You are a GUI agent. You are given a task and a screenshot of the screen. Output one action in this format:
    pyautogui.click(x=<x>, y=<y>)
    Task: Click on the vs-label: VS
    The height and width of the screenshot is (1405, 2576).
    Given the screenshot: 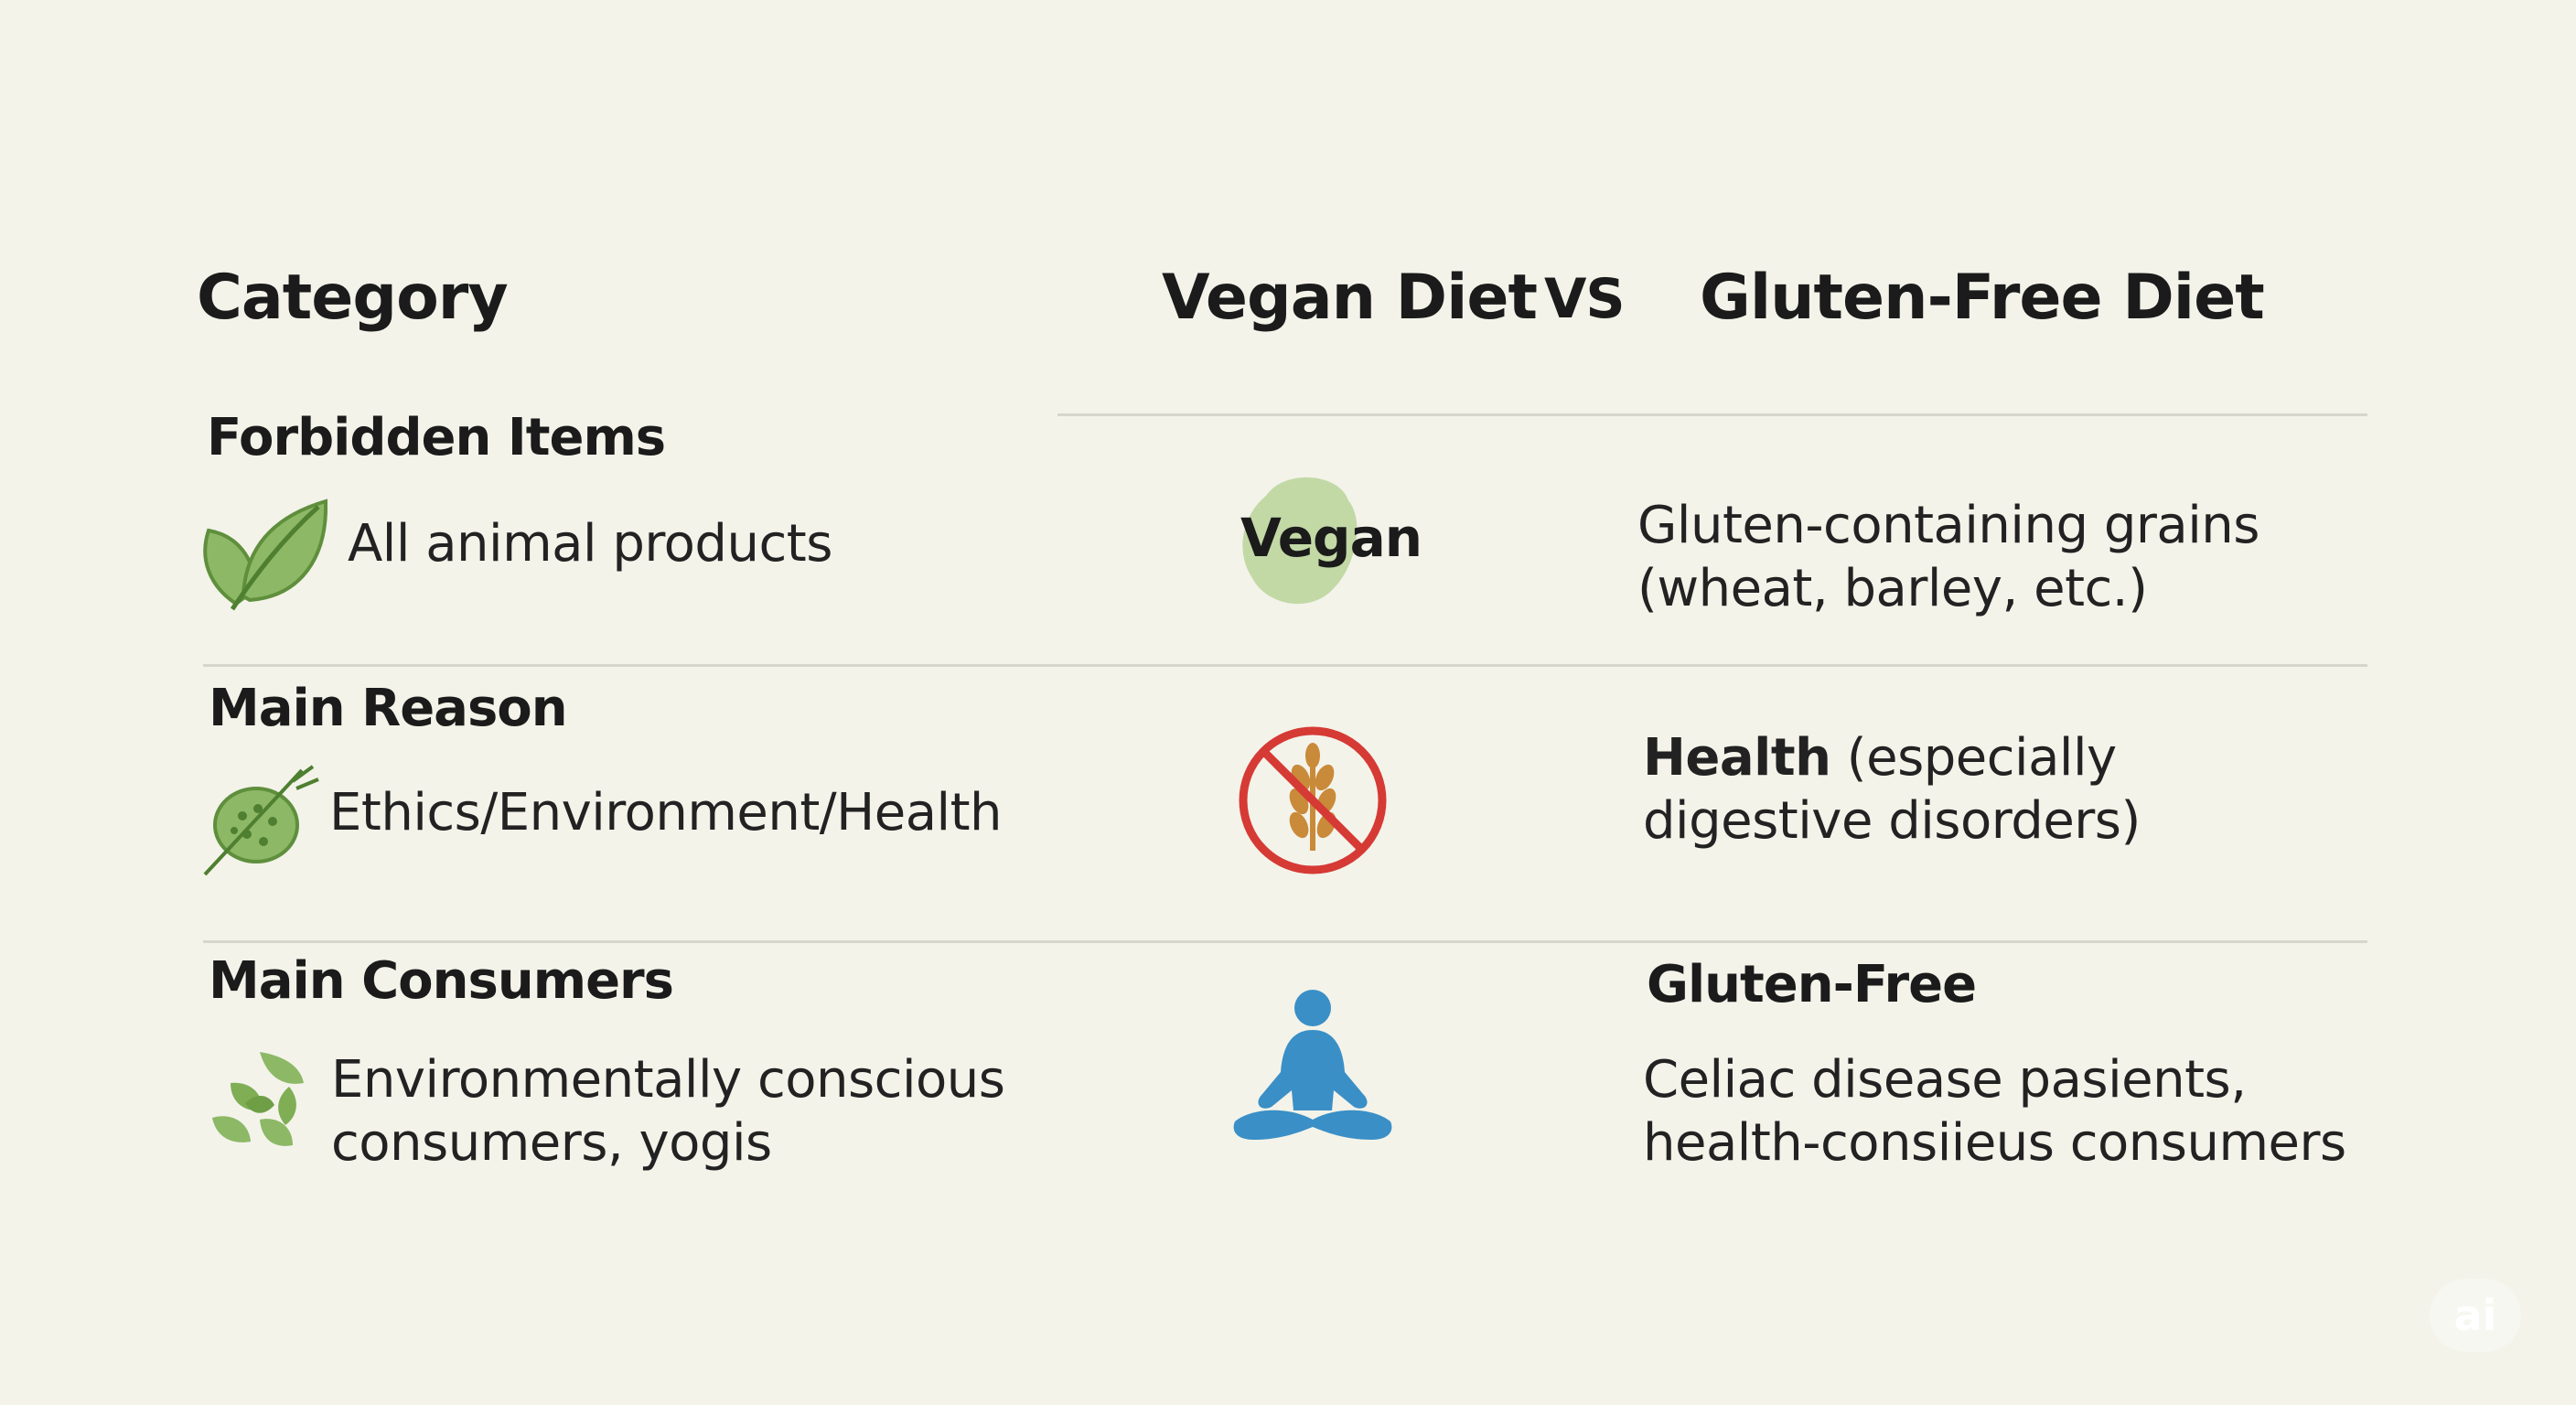 What is the action you would take?
    pyautogui.click(x=1585, y=299)
    